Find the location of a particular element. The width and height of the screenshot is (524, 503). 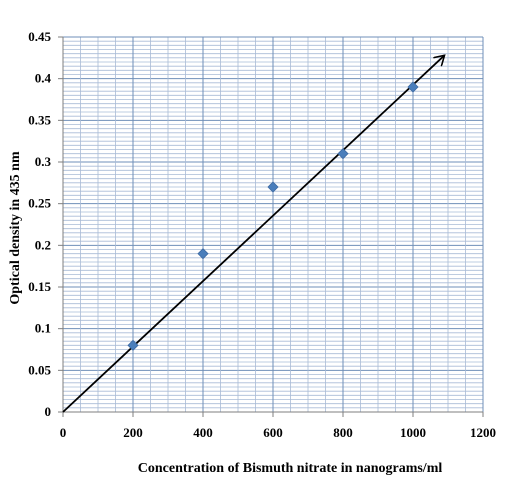

y-tick-label: 0.2 is located at coordinates (43, 244).